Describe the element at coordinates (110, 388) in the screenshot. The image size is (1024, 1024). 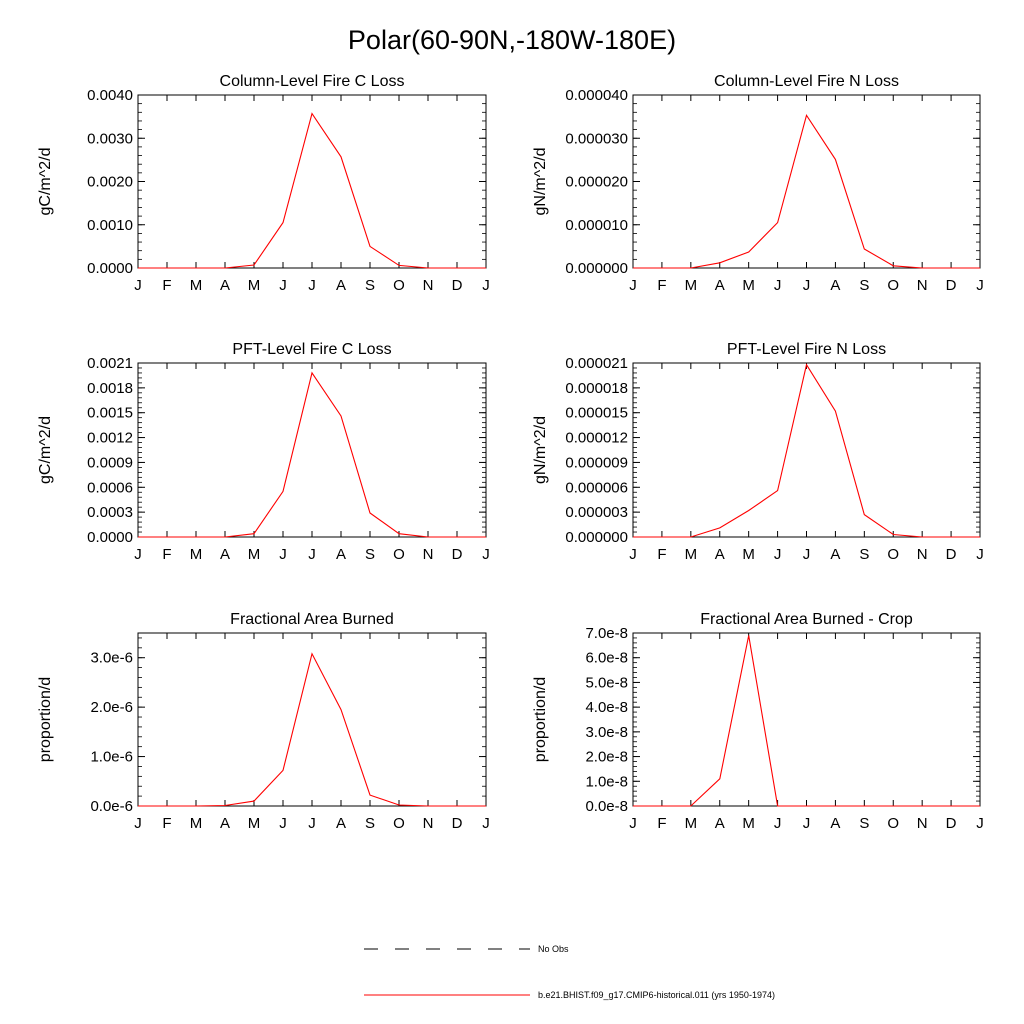
I see `y-tick-label: 0.0018` at that location.